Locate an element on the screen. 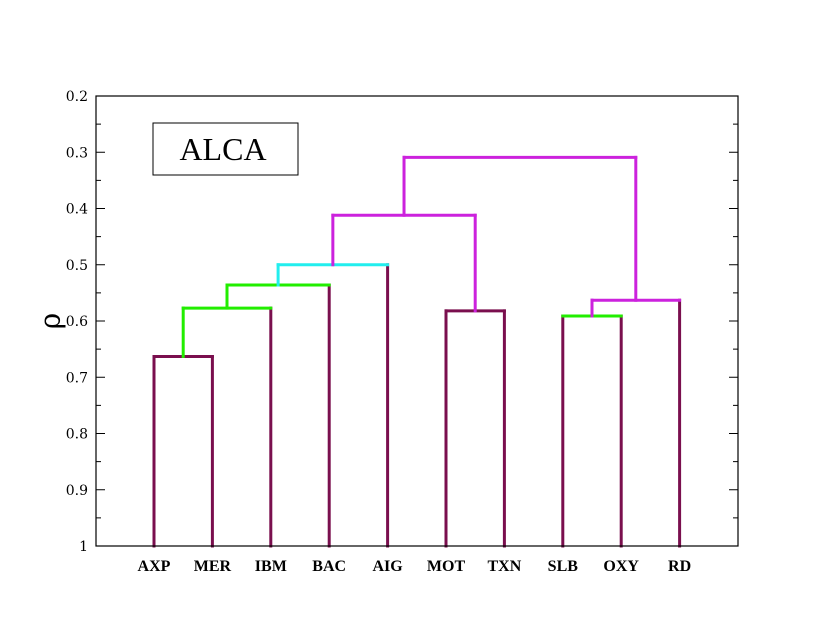  y-tick-label: 0.5 is located at coordinates (77, 266).